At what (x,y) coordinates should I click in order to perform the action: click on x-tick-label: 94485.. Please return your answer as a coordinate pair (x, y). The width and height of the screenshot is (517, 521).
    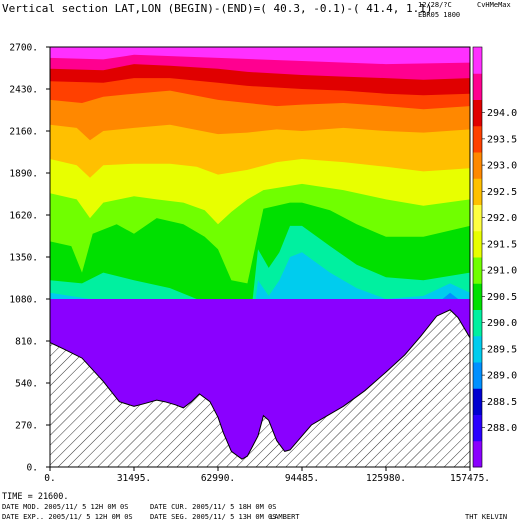
    Looking at the image, I should click on (302, 478).